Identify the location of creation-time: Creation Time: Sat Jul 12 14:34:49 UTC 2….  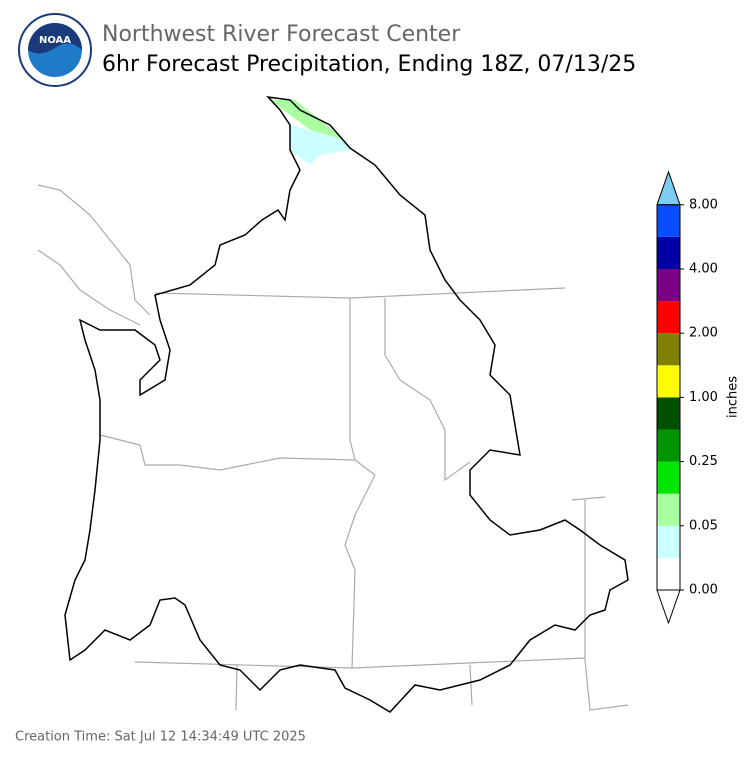
(160, 737).